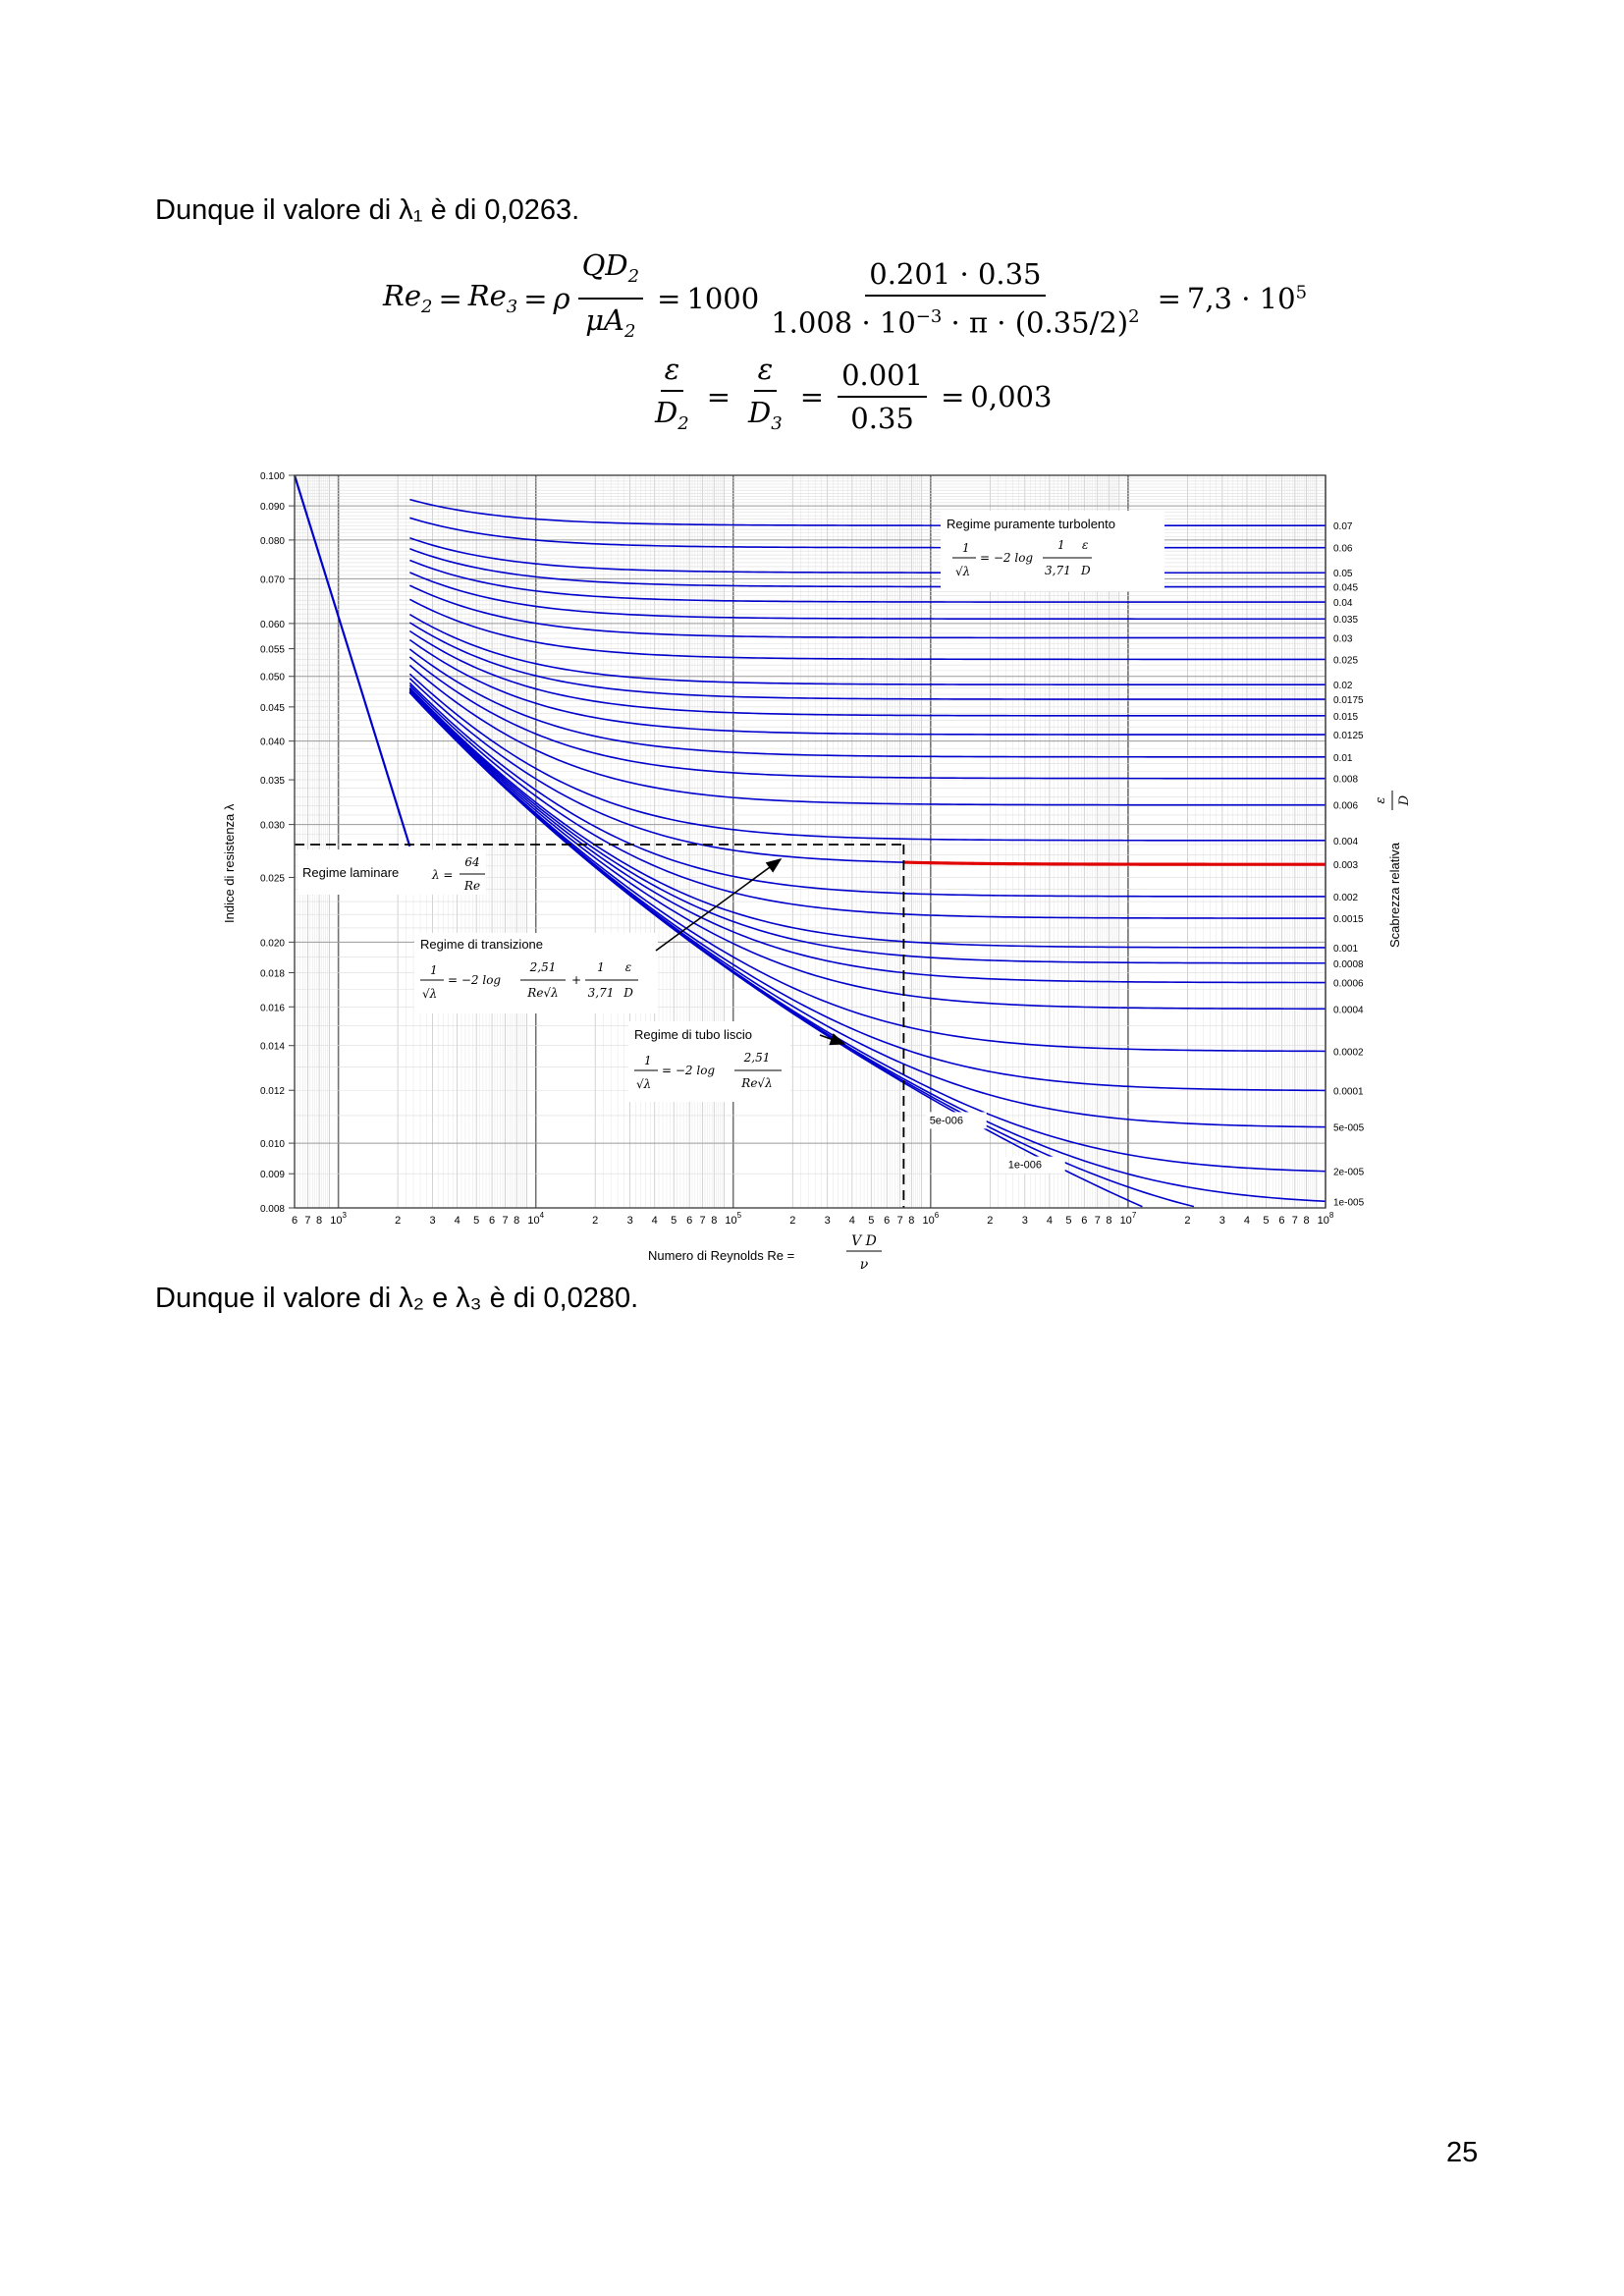  I want to click on turb-d: D, so click(1085, 570).